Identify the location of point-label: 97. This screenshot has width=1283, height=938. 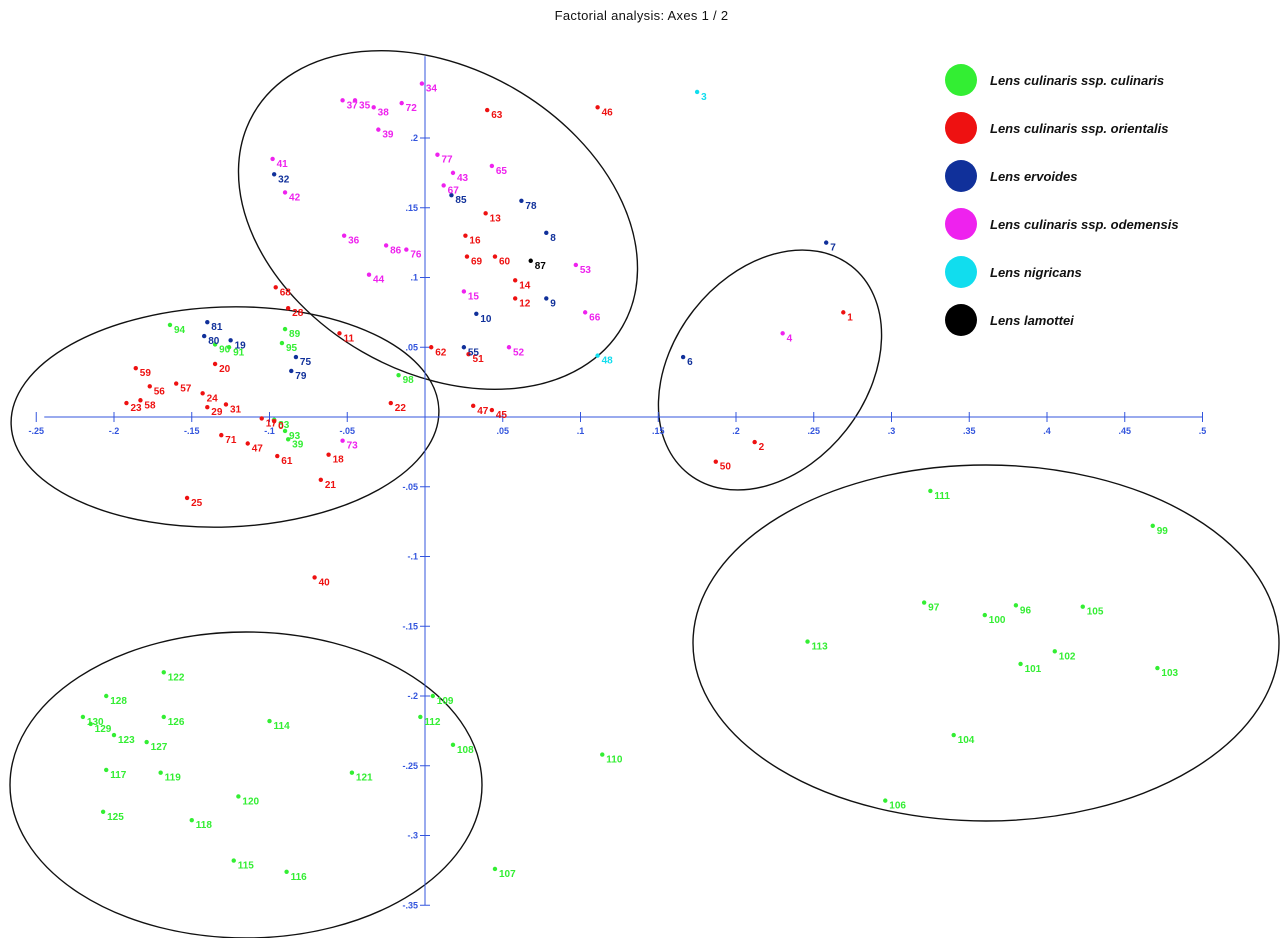
(934, 608).